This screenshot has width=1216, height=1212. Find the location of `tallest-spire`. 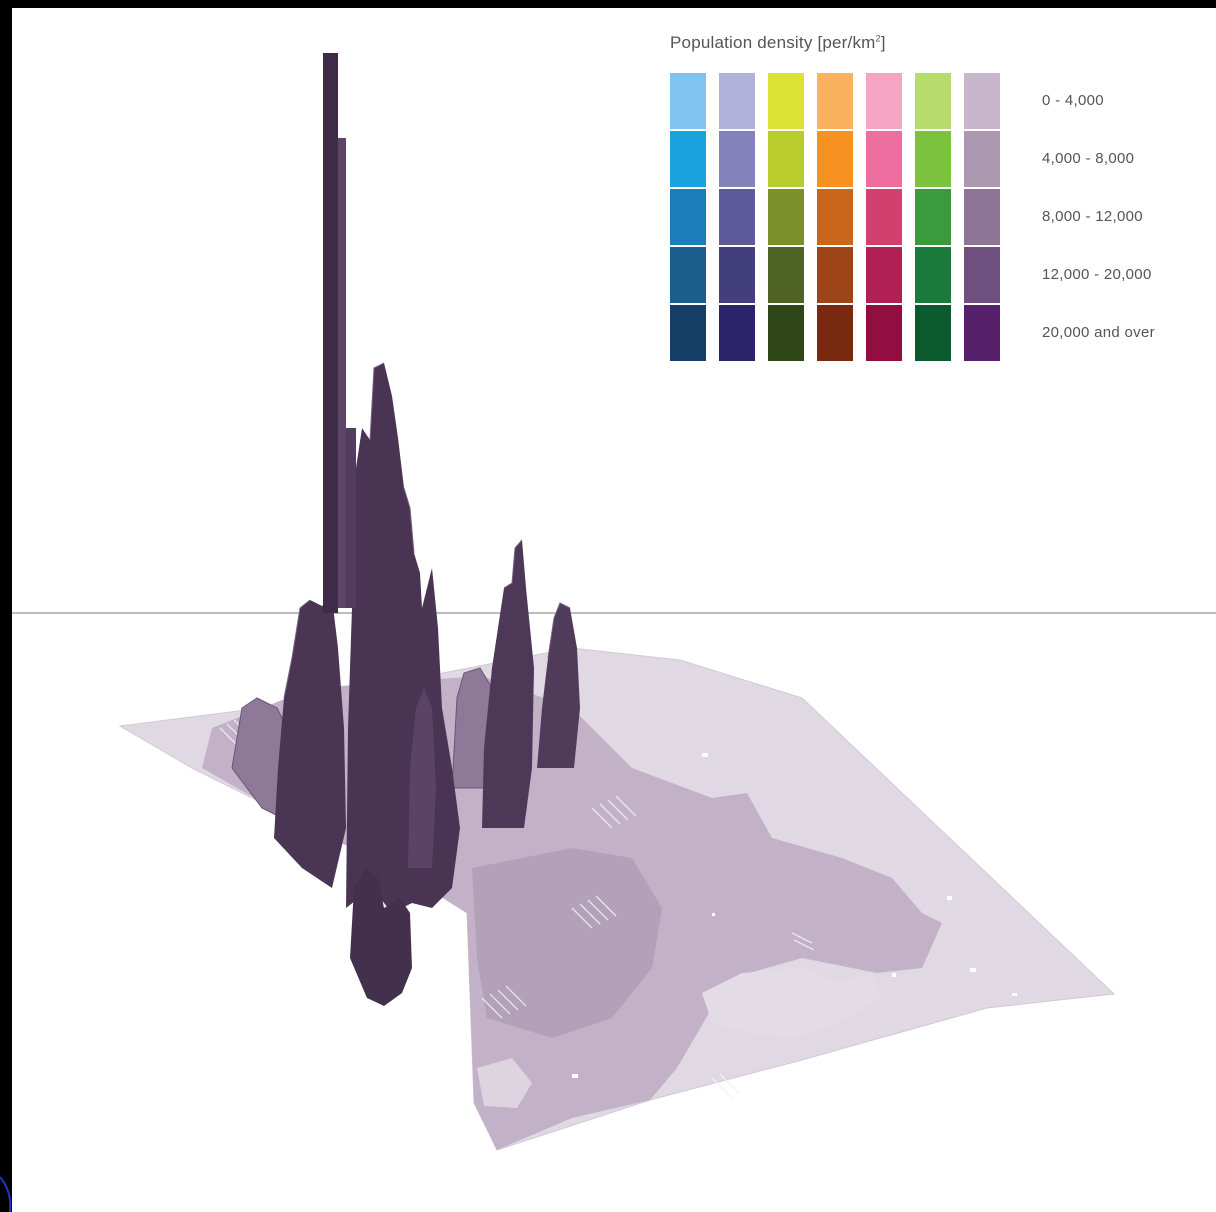

tallest-spire is located at coordinates (330, 333).